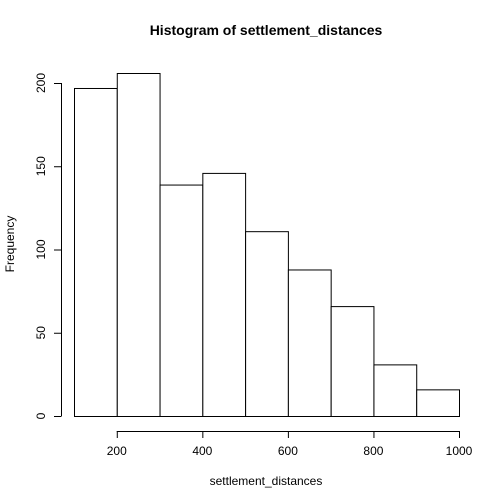 The width and height of the screenshot is (504, 504). Describe the element at coordinates (288, 451) in the screenshot. I see `x-tick-label: 600` at that location.